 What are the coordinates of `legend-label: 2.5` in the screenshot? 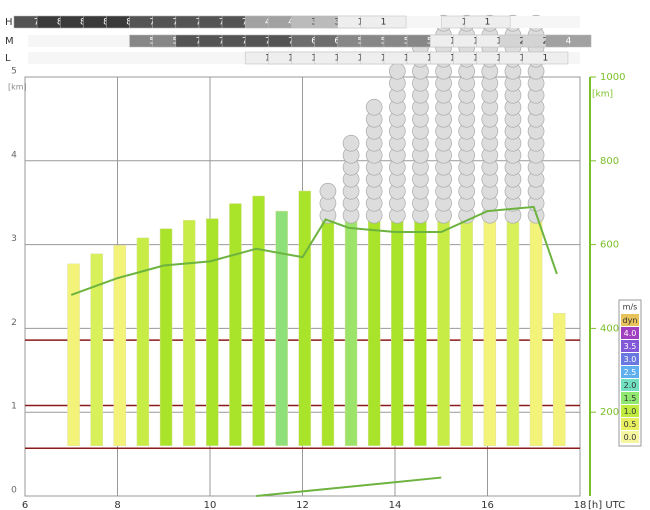 It's located at (630, 372).